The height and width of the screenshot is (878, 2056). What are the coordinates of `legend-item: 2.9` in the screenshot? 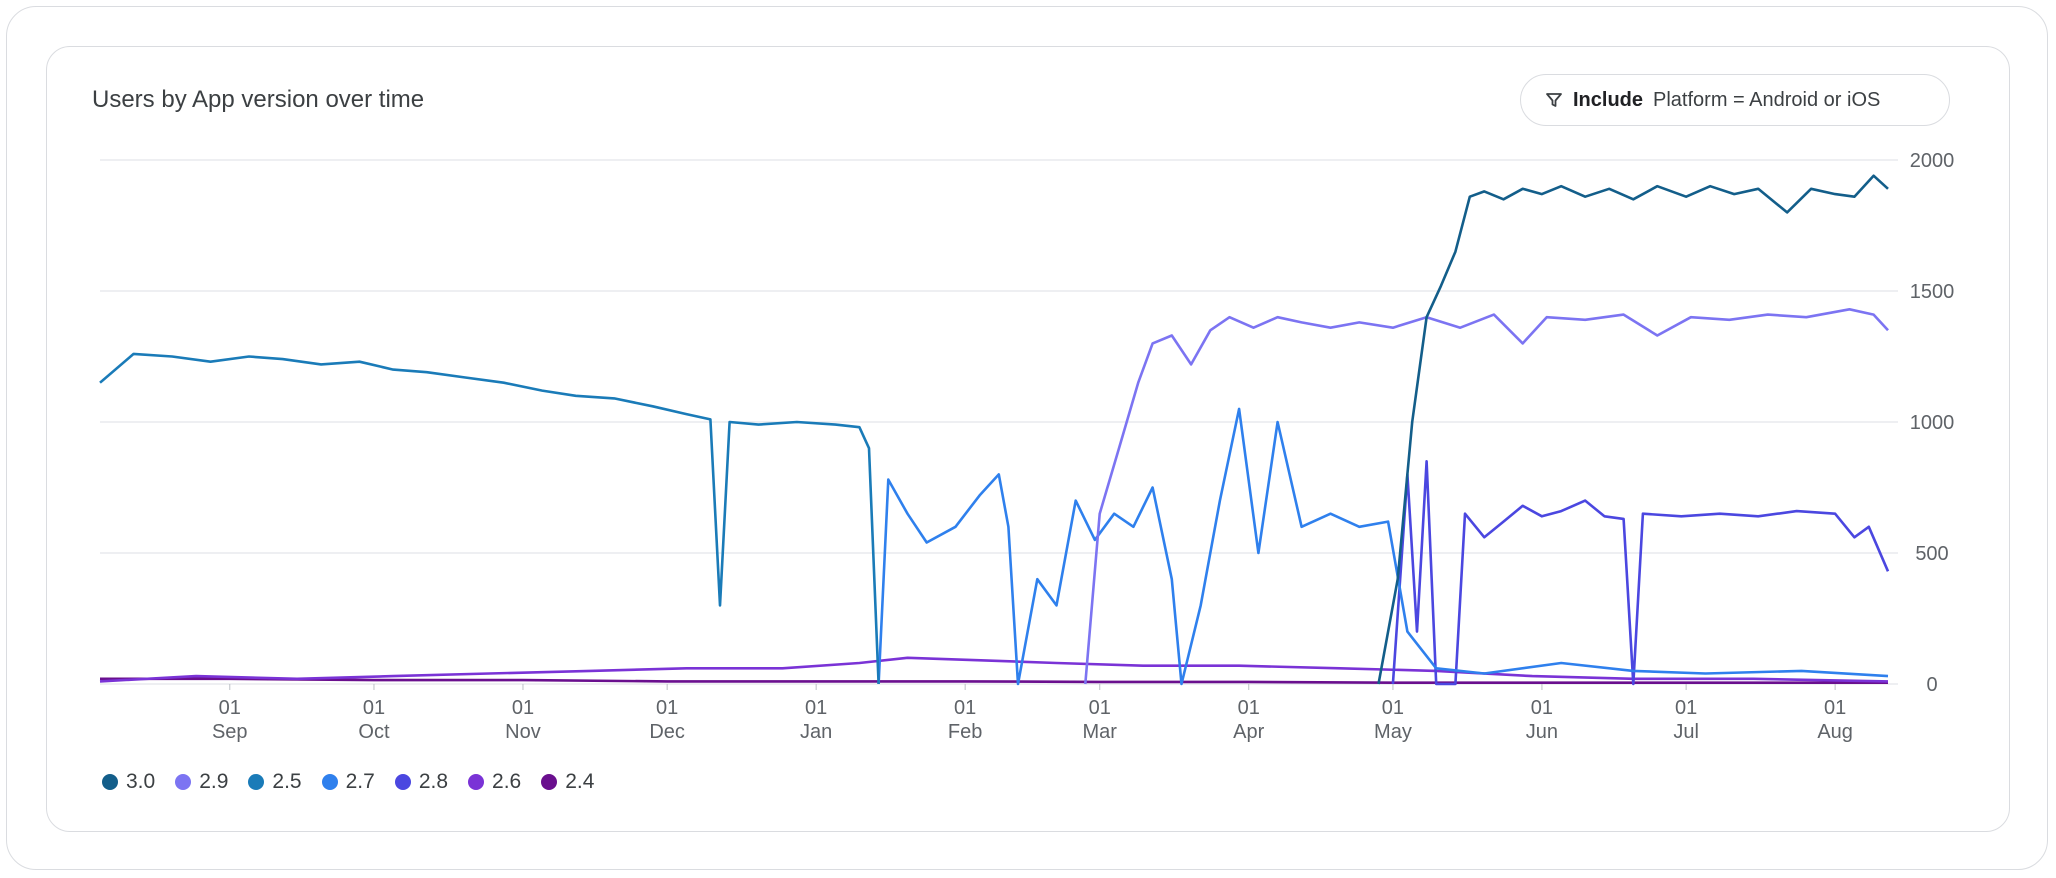 It's located at (201, 782).